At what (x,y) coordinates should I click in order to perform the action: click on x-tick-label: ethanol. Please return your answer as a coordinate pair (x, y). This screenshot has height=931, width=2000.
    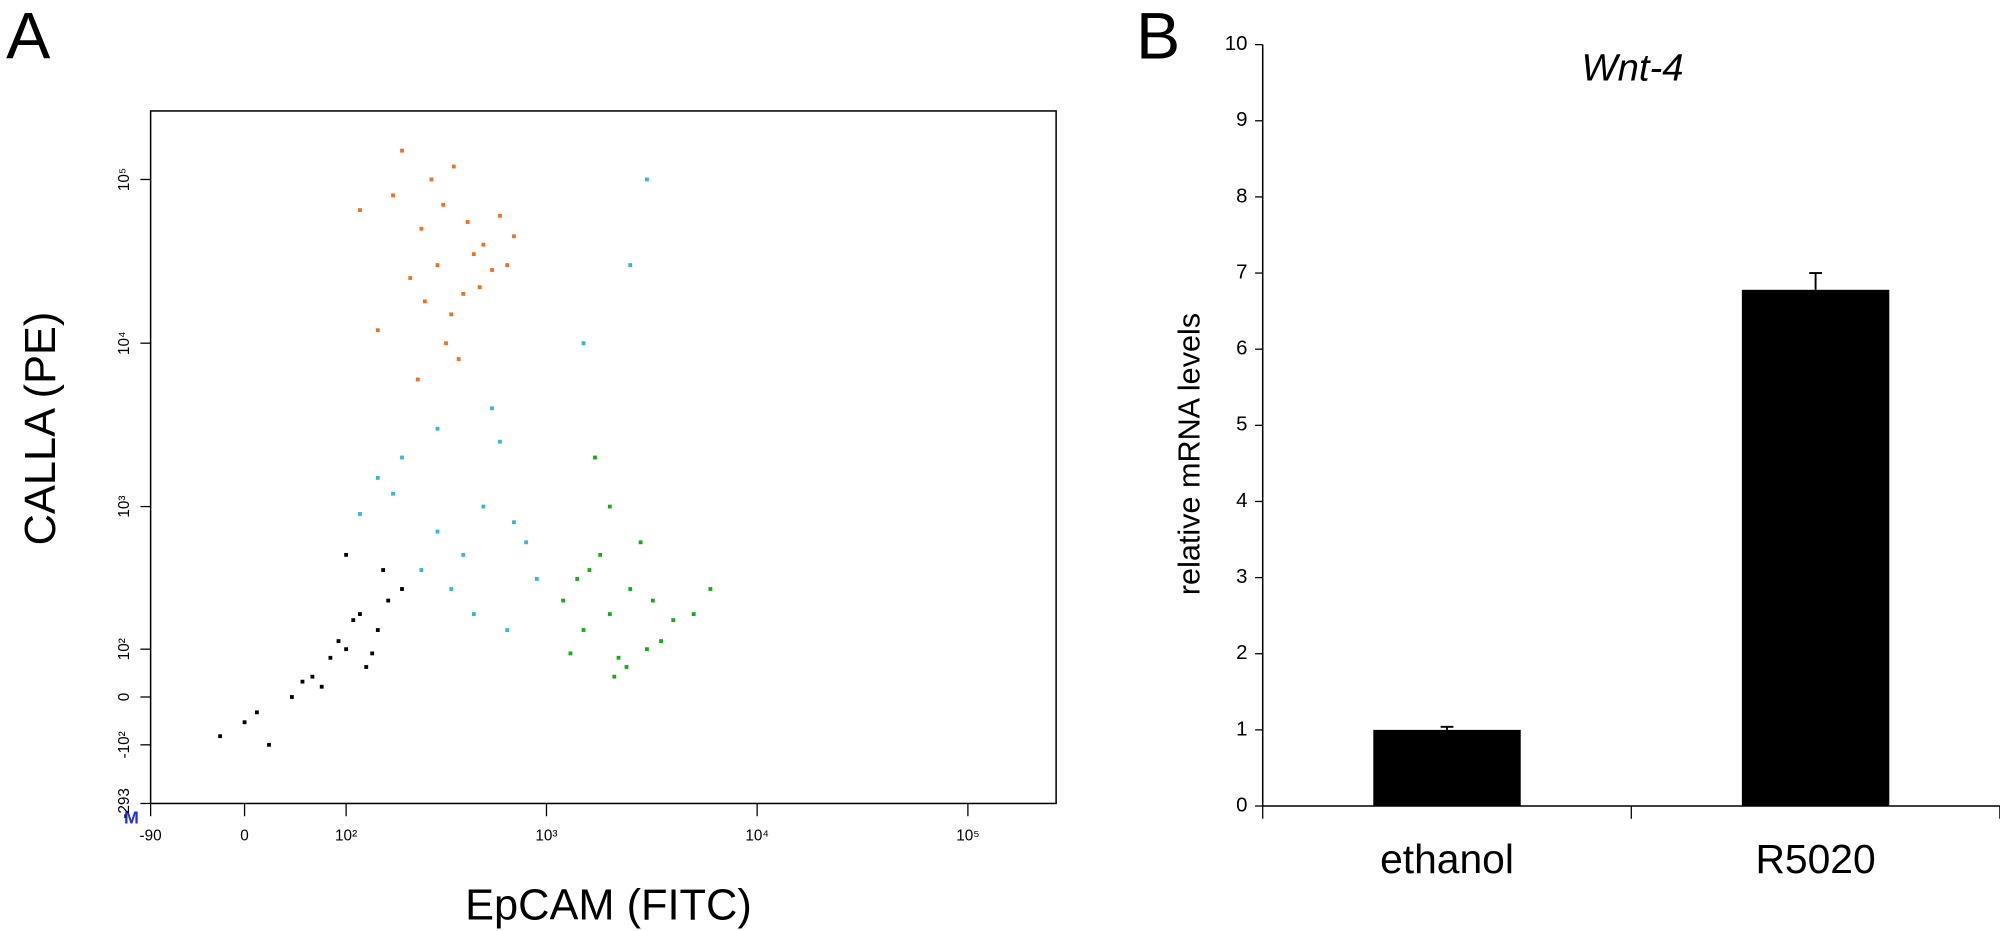
    Looking at the image, I should click on (1447, 859).